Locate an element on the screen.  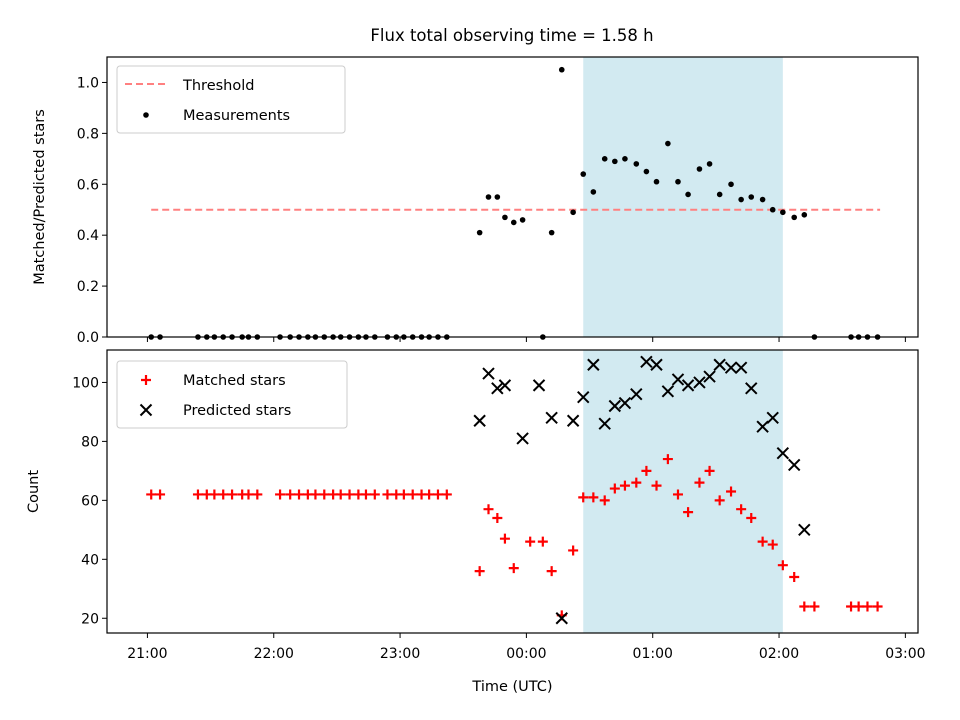
y-tick-label: 0.6 is located at coordinates (88, 185).